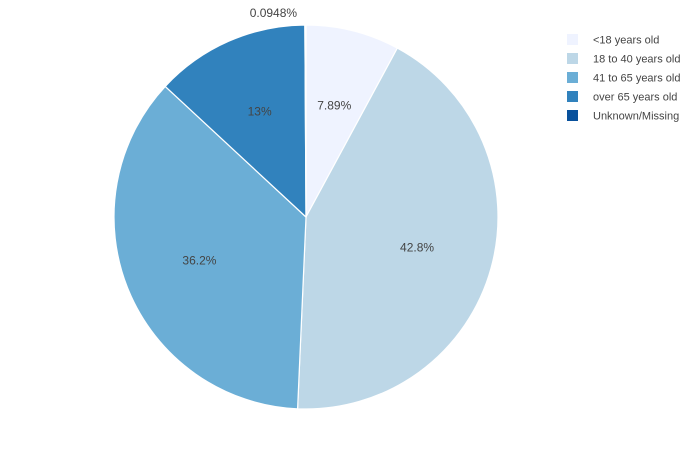  What do you see at coordinates (274, 13) in the screenshot?
I see `pie-slice-label-4: 0.0948%` at bounding box center [274, 13].